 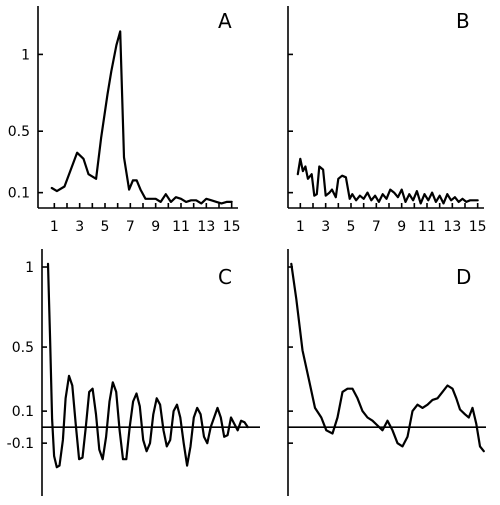 What do you see at coordinates (225, 21) in the screenshot?
I see `panel-label-a: A` at bounding box center [225, 21].